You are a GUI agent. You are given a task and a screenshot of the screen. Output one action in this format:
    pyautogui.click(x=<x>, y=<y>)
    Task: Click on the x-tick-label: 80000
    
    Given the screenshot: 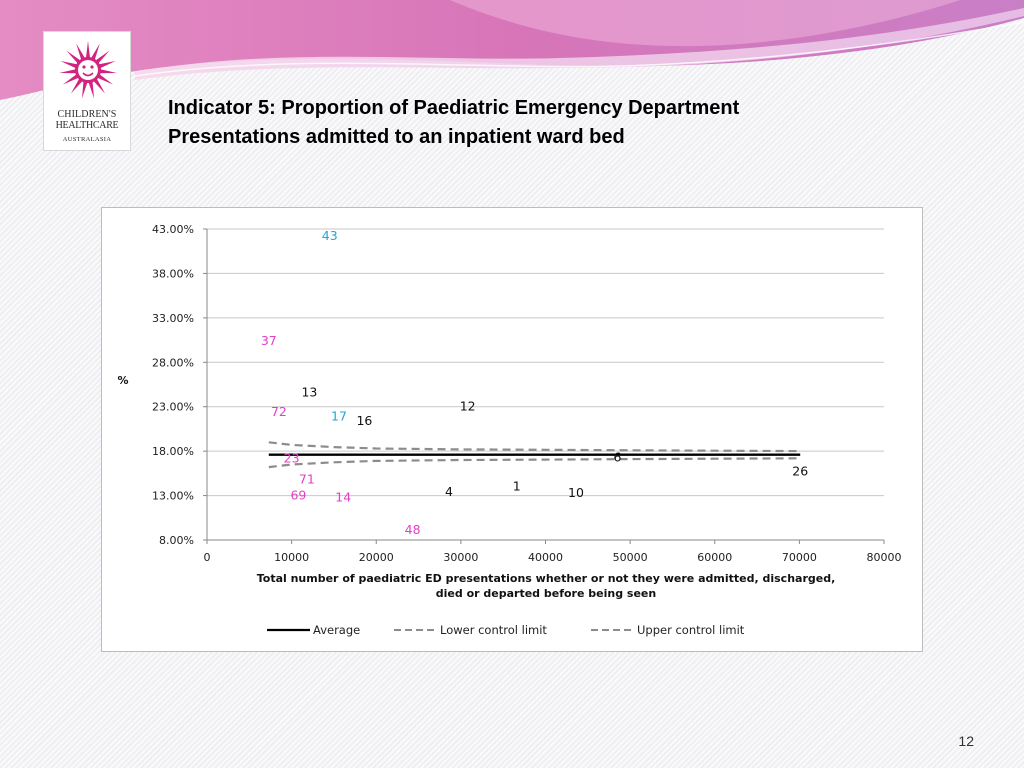 What is the action you would take?
    pyautogui.click(x=884, y=557)
    